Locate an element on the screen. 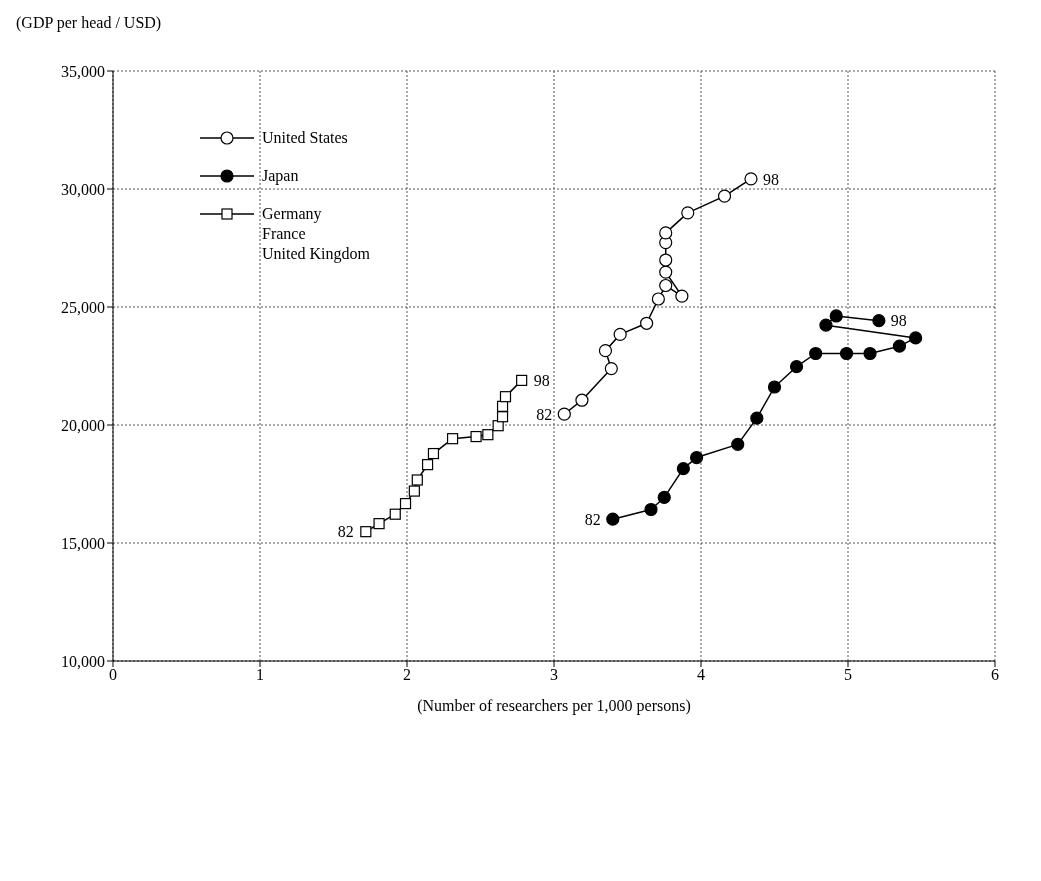 Image resolution: width=1041 pixels, height=881 pixels. legend-label: United States is located at coordinates (305, 138).